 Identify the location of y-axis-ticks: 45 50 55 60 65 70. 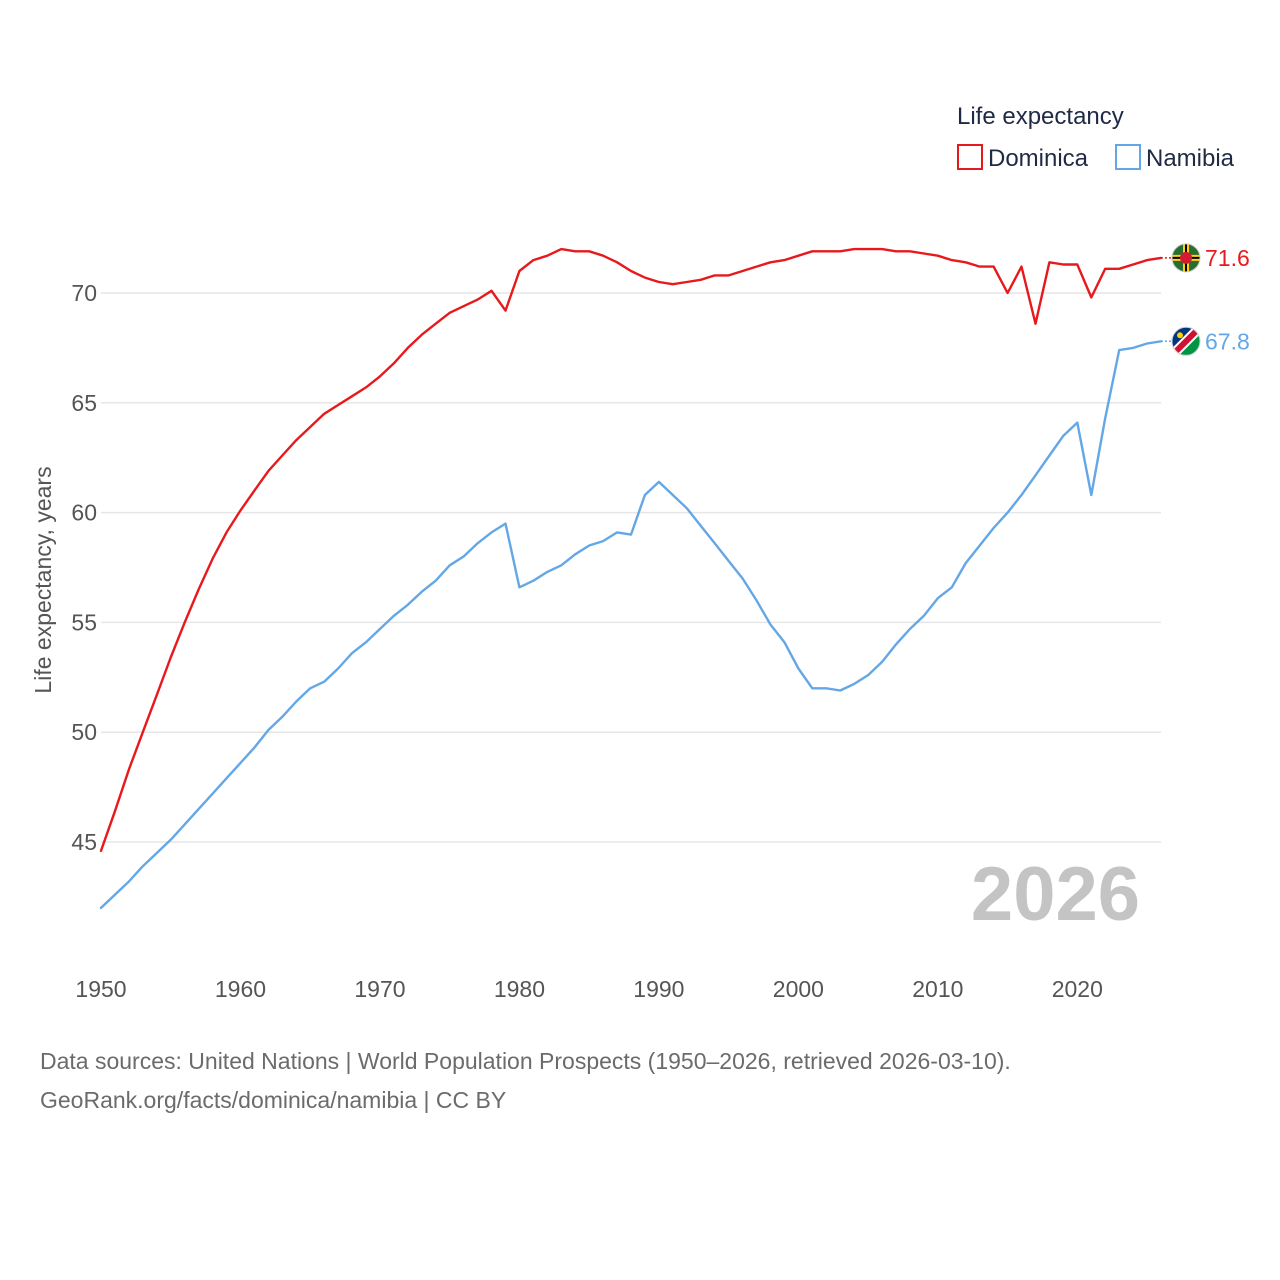
(84, 567).